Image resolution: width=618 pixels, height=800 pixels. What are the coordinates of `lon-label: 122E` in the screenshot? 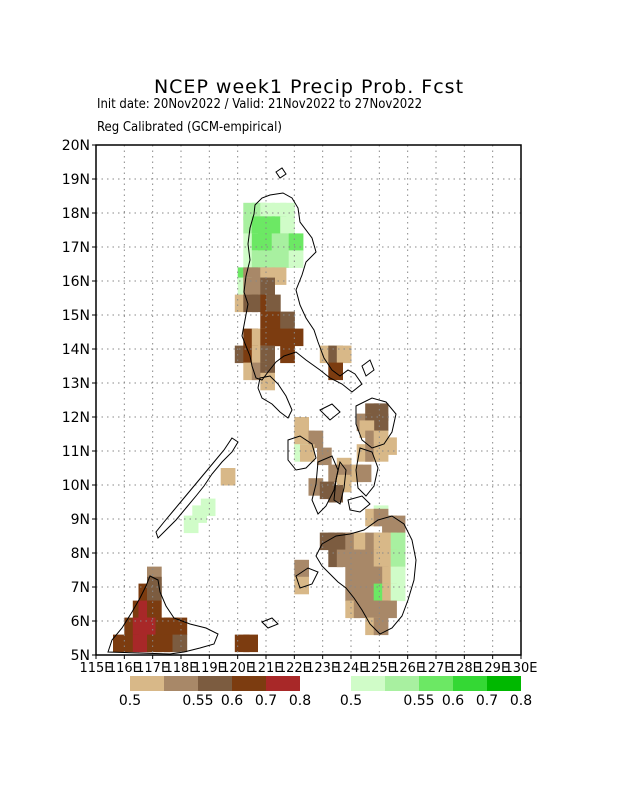 It's located at (294, 668).